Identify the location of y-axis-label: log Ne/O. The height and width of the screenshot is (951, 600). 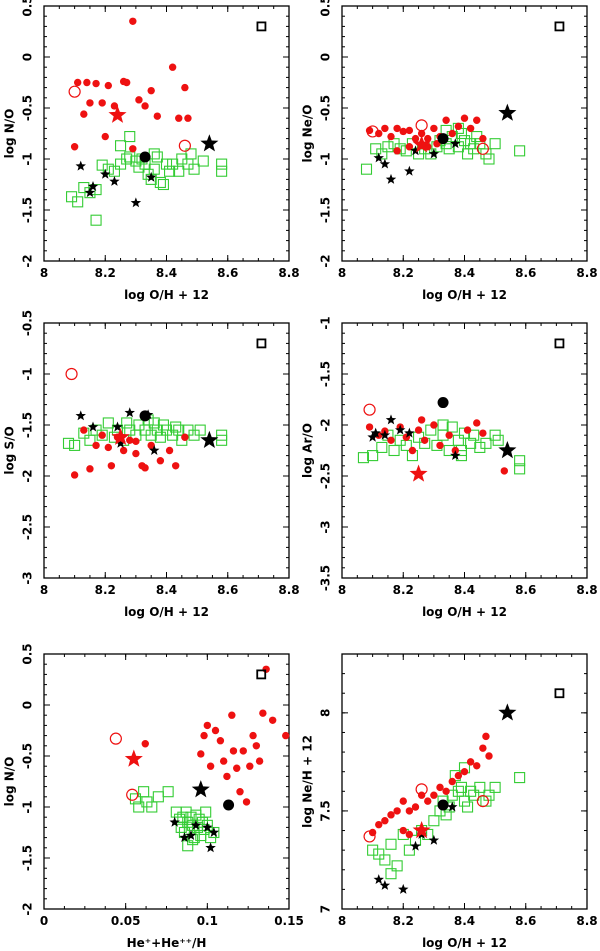
(308, 134).